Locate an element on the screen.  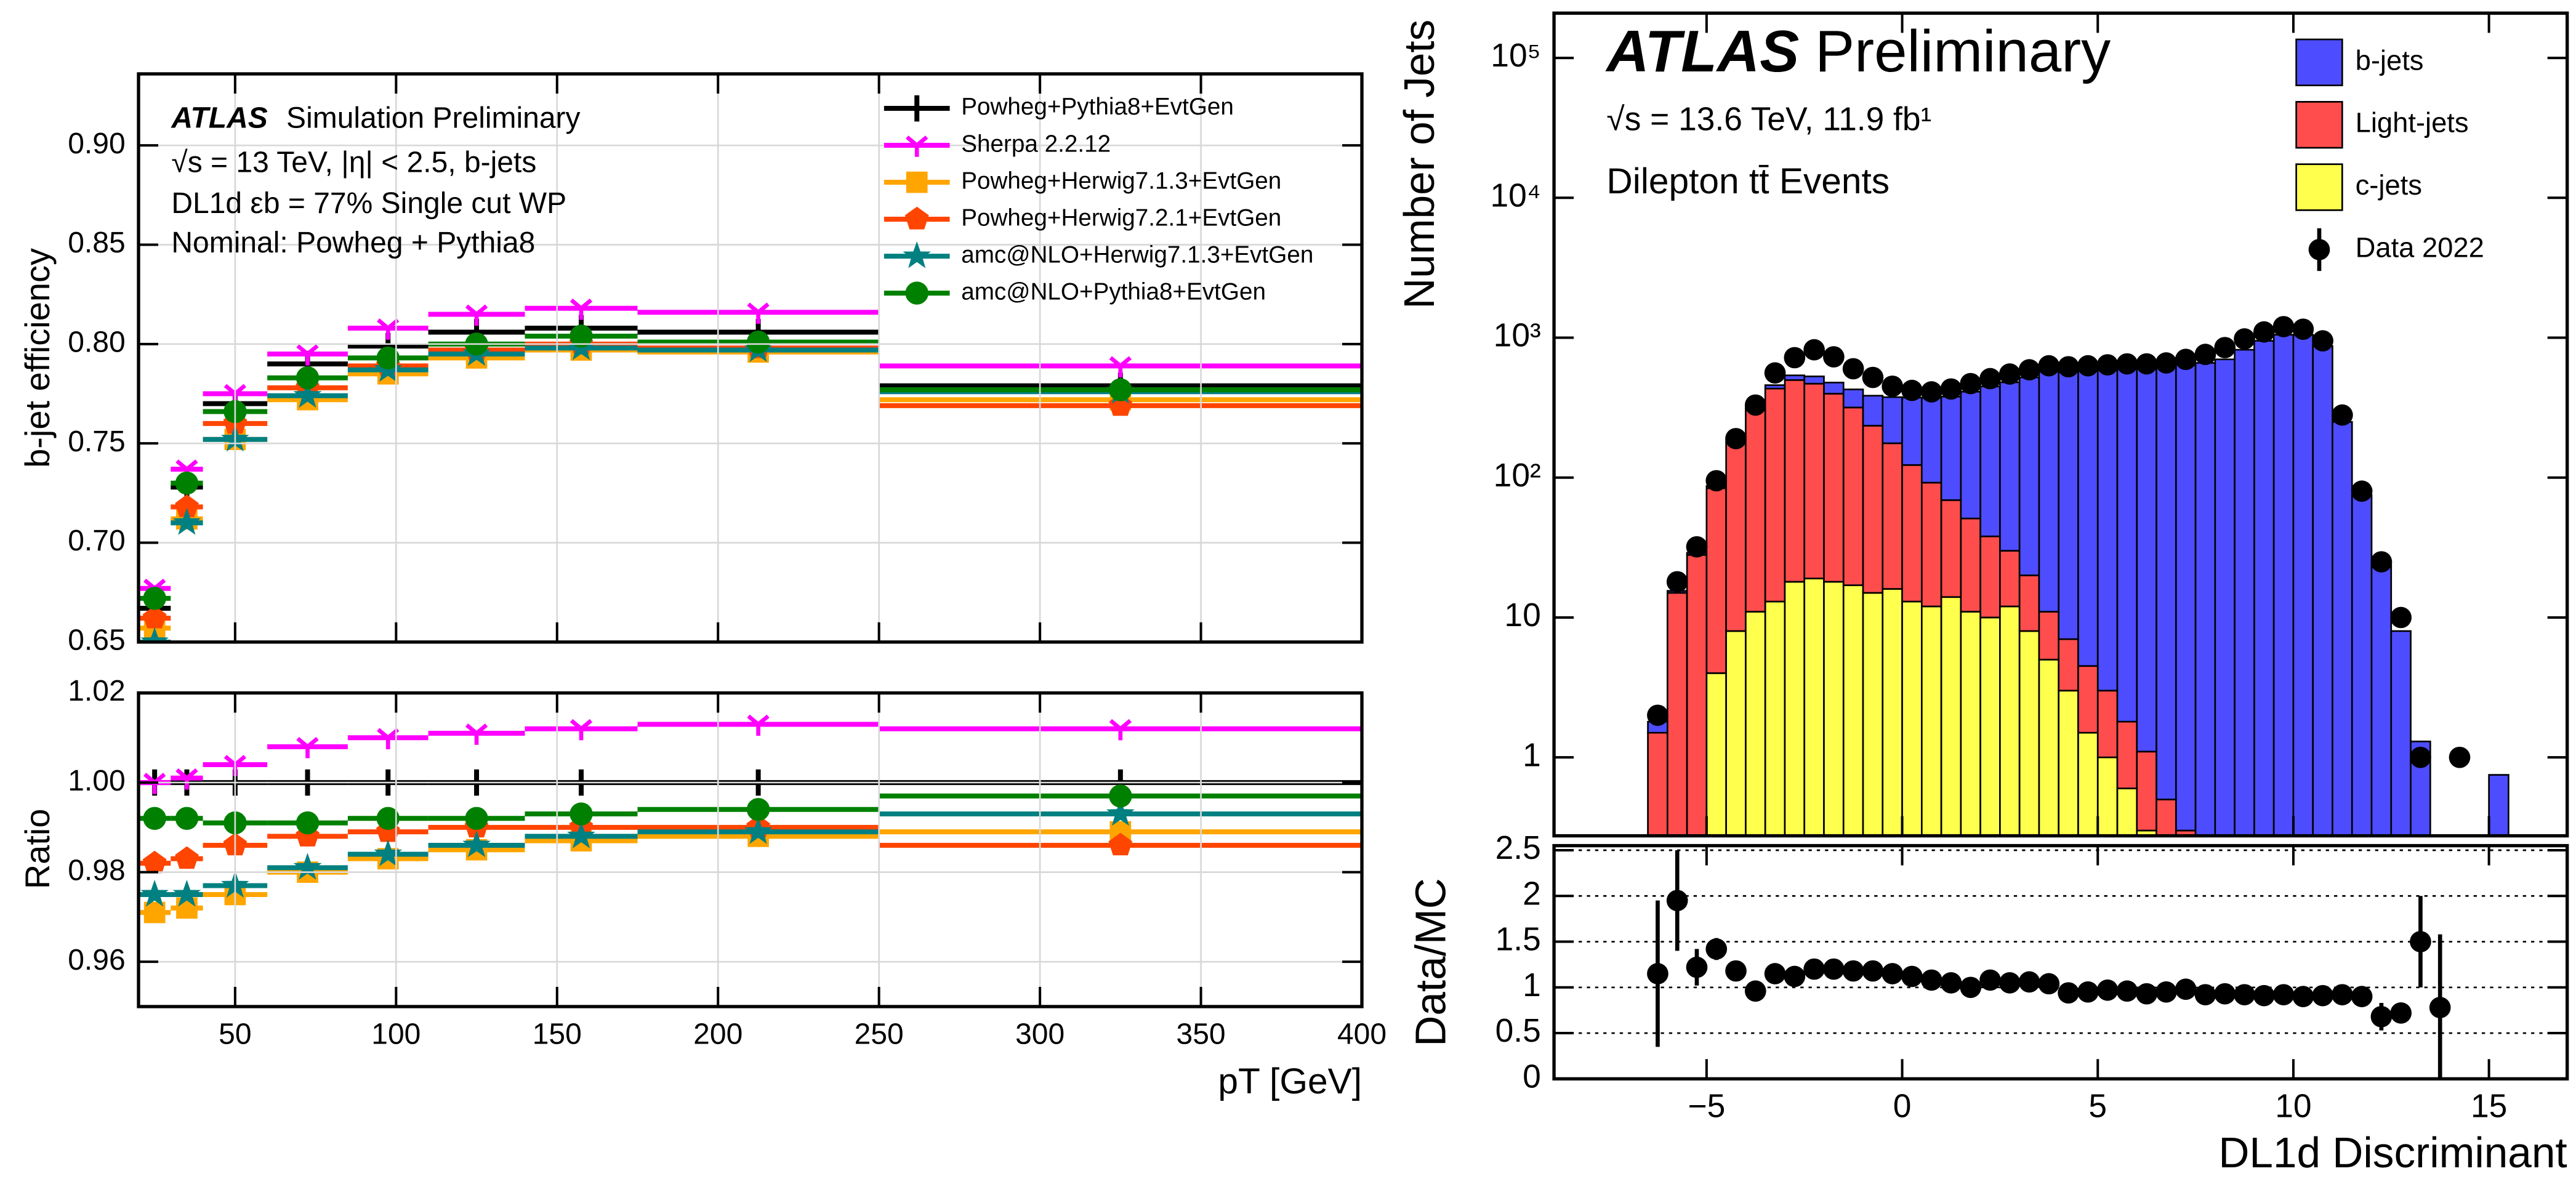
y-tick-label: 1.5 is located at coordinates (1518, 940).